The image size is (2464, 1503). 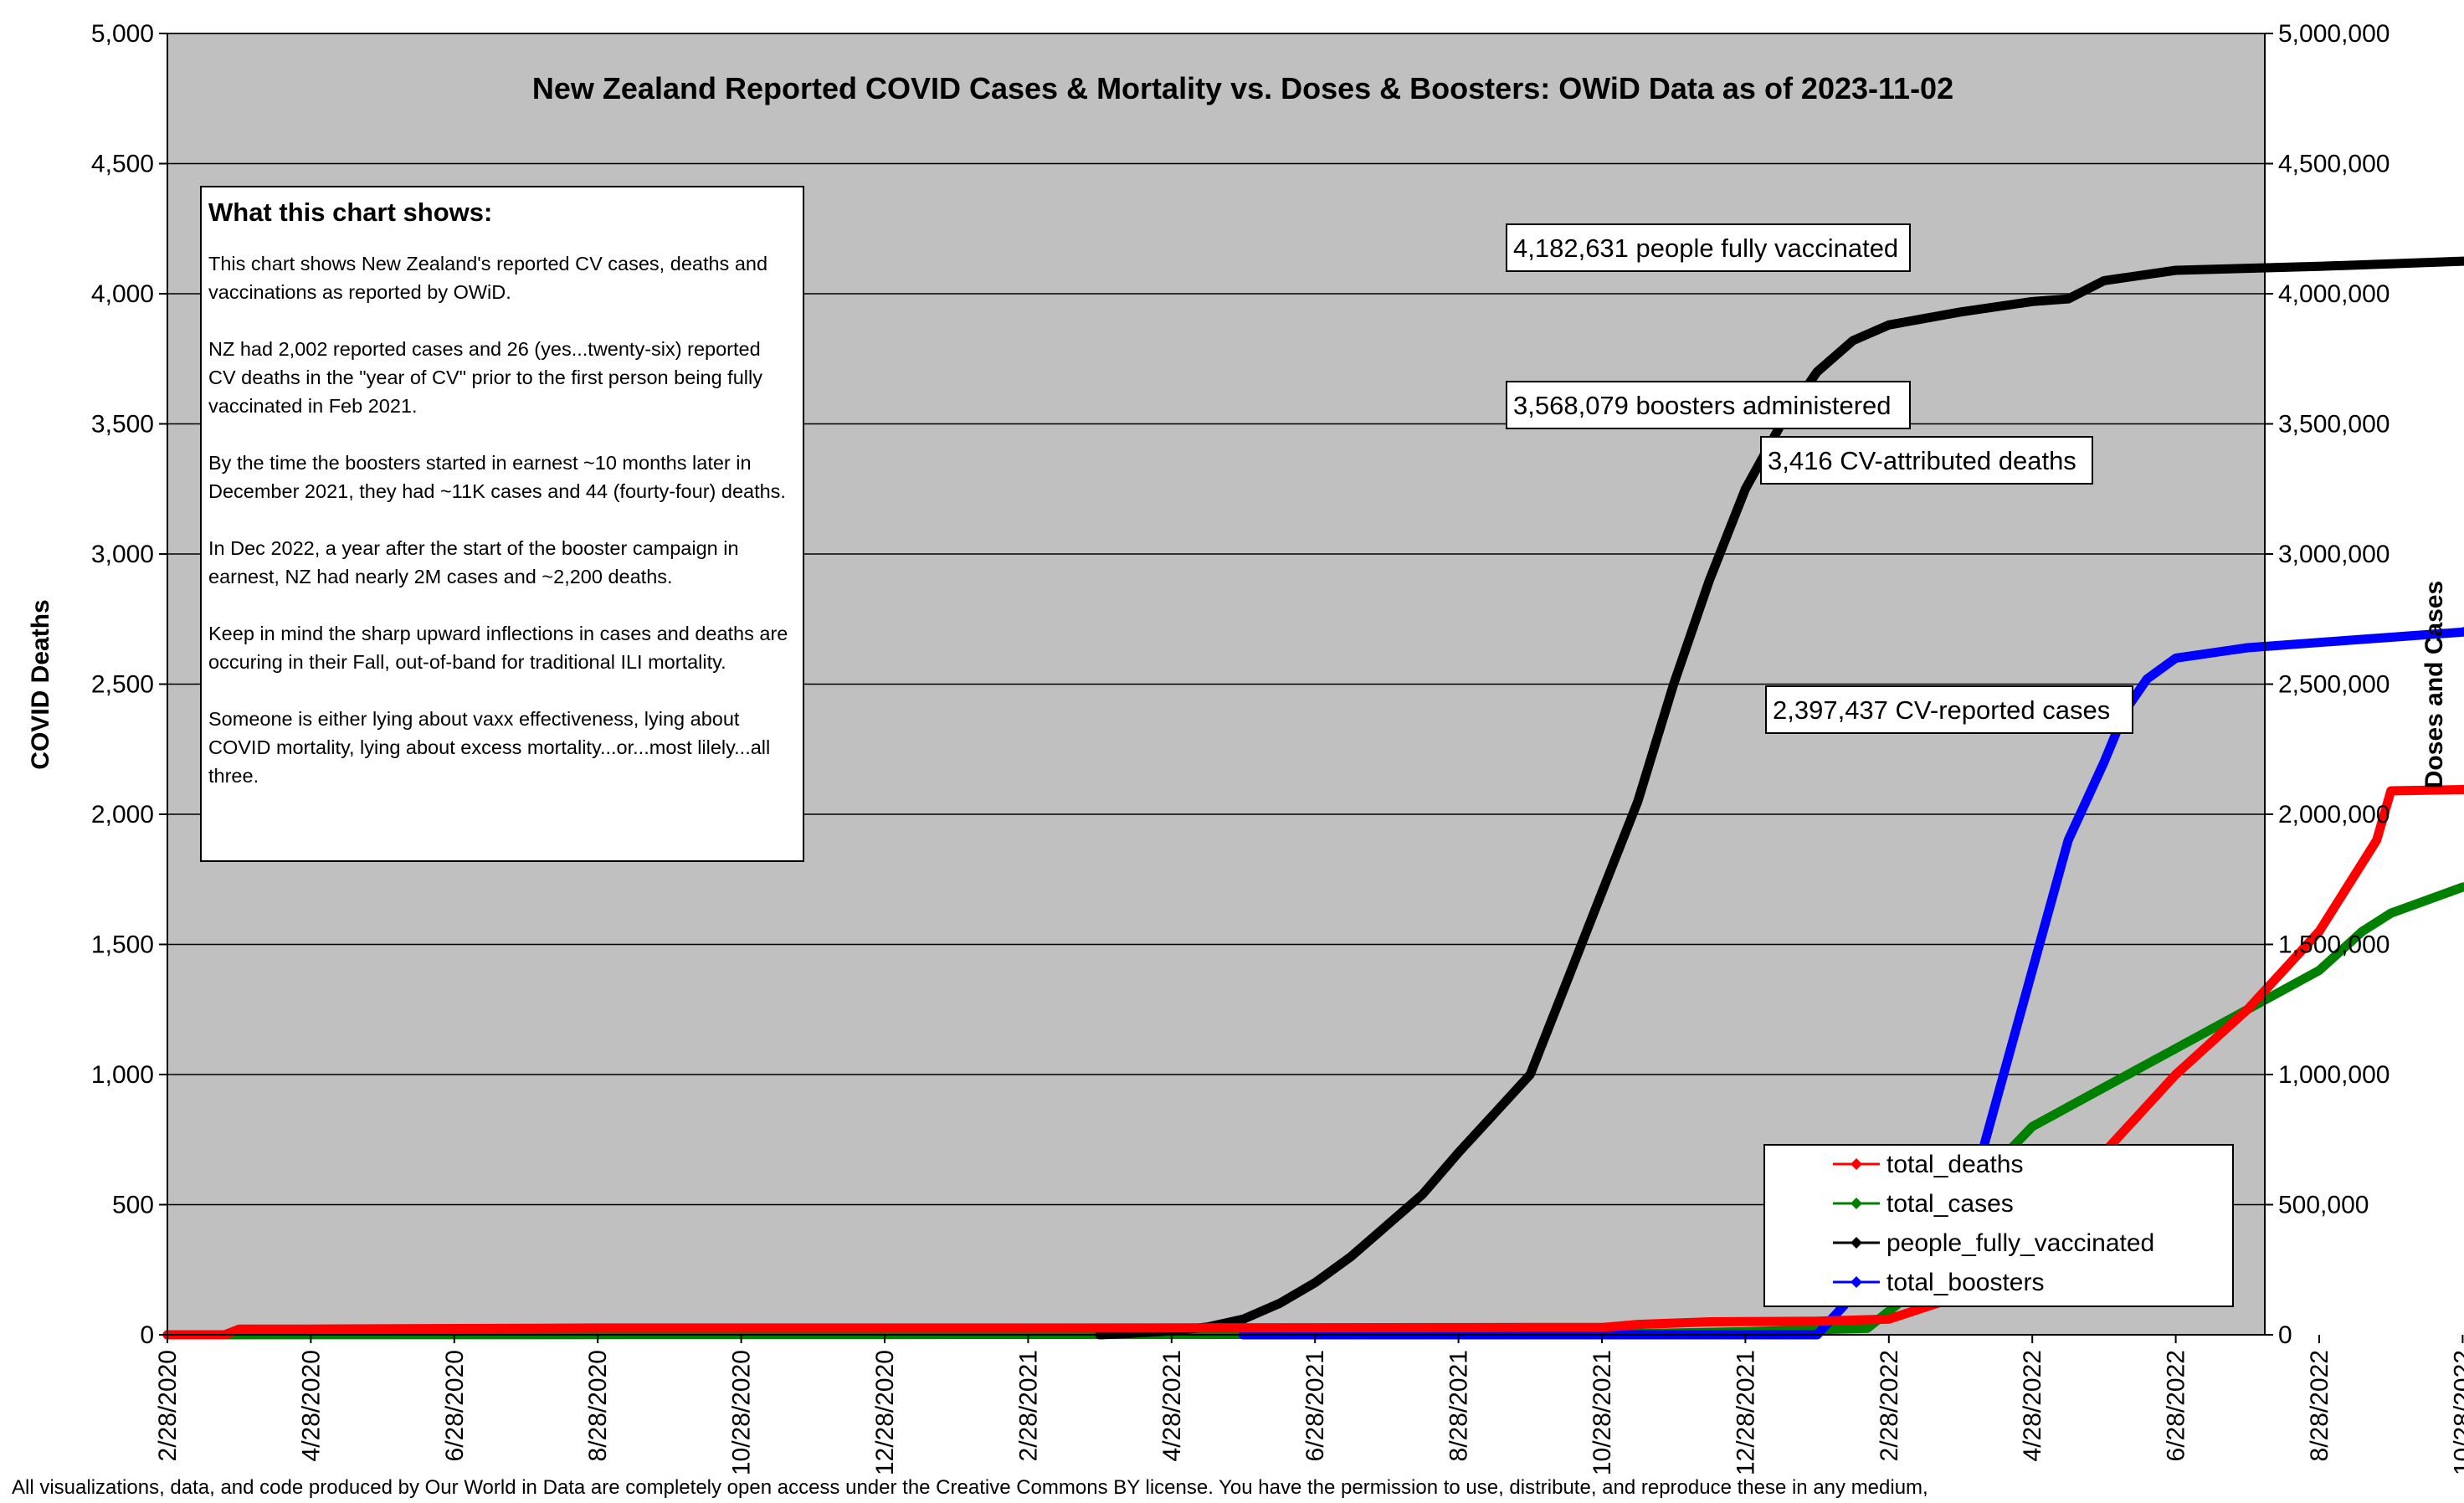 What do you see at coordinates (2334, 814) in the screenshot?
I see `y2-tick-label: 2,000,000` at bounding box center [2334, 814].